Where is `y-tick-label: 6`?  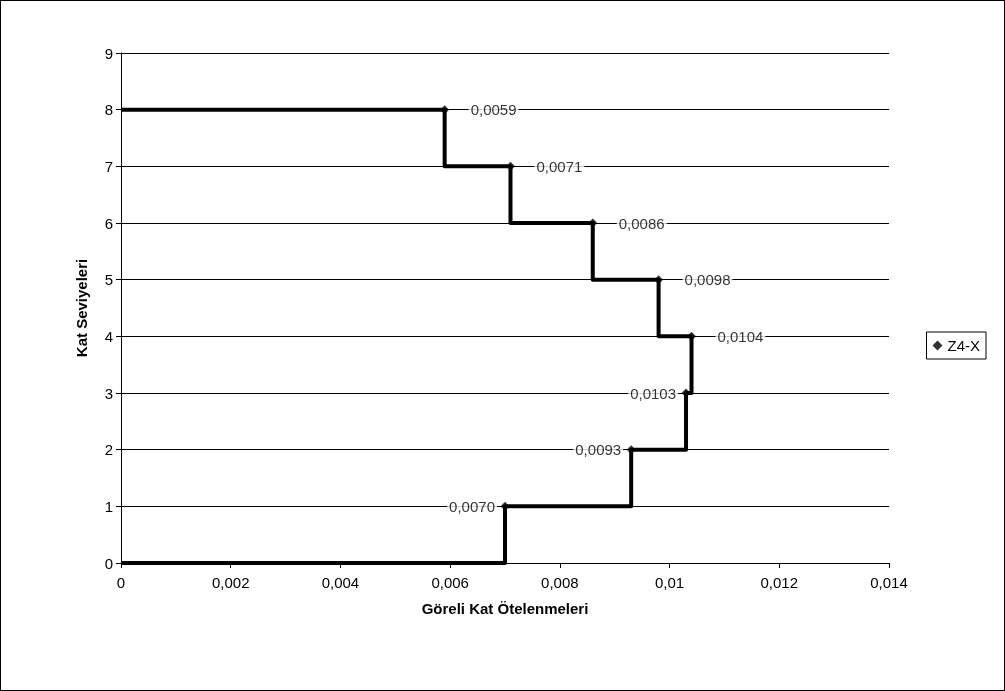 y-tick-label: 6 is located at coordinates (108, 223).